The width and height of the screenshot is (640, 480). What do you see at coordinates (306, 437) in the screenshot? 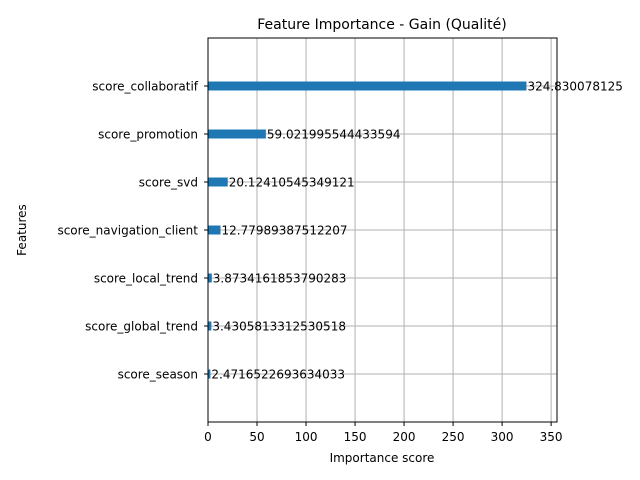
I see `x-tick-label: 100` at bounding box center [306, 437].